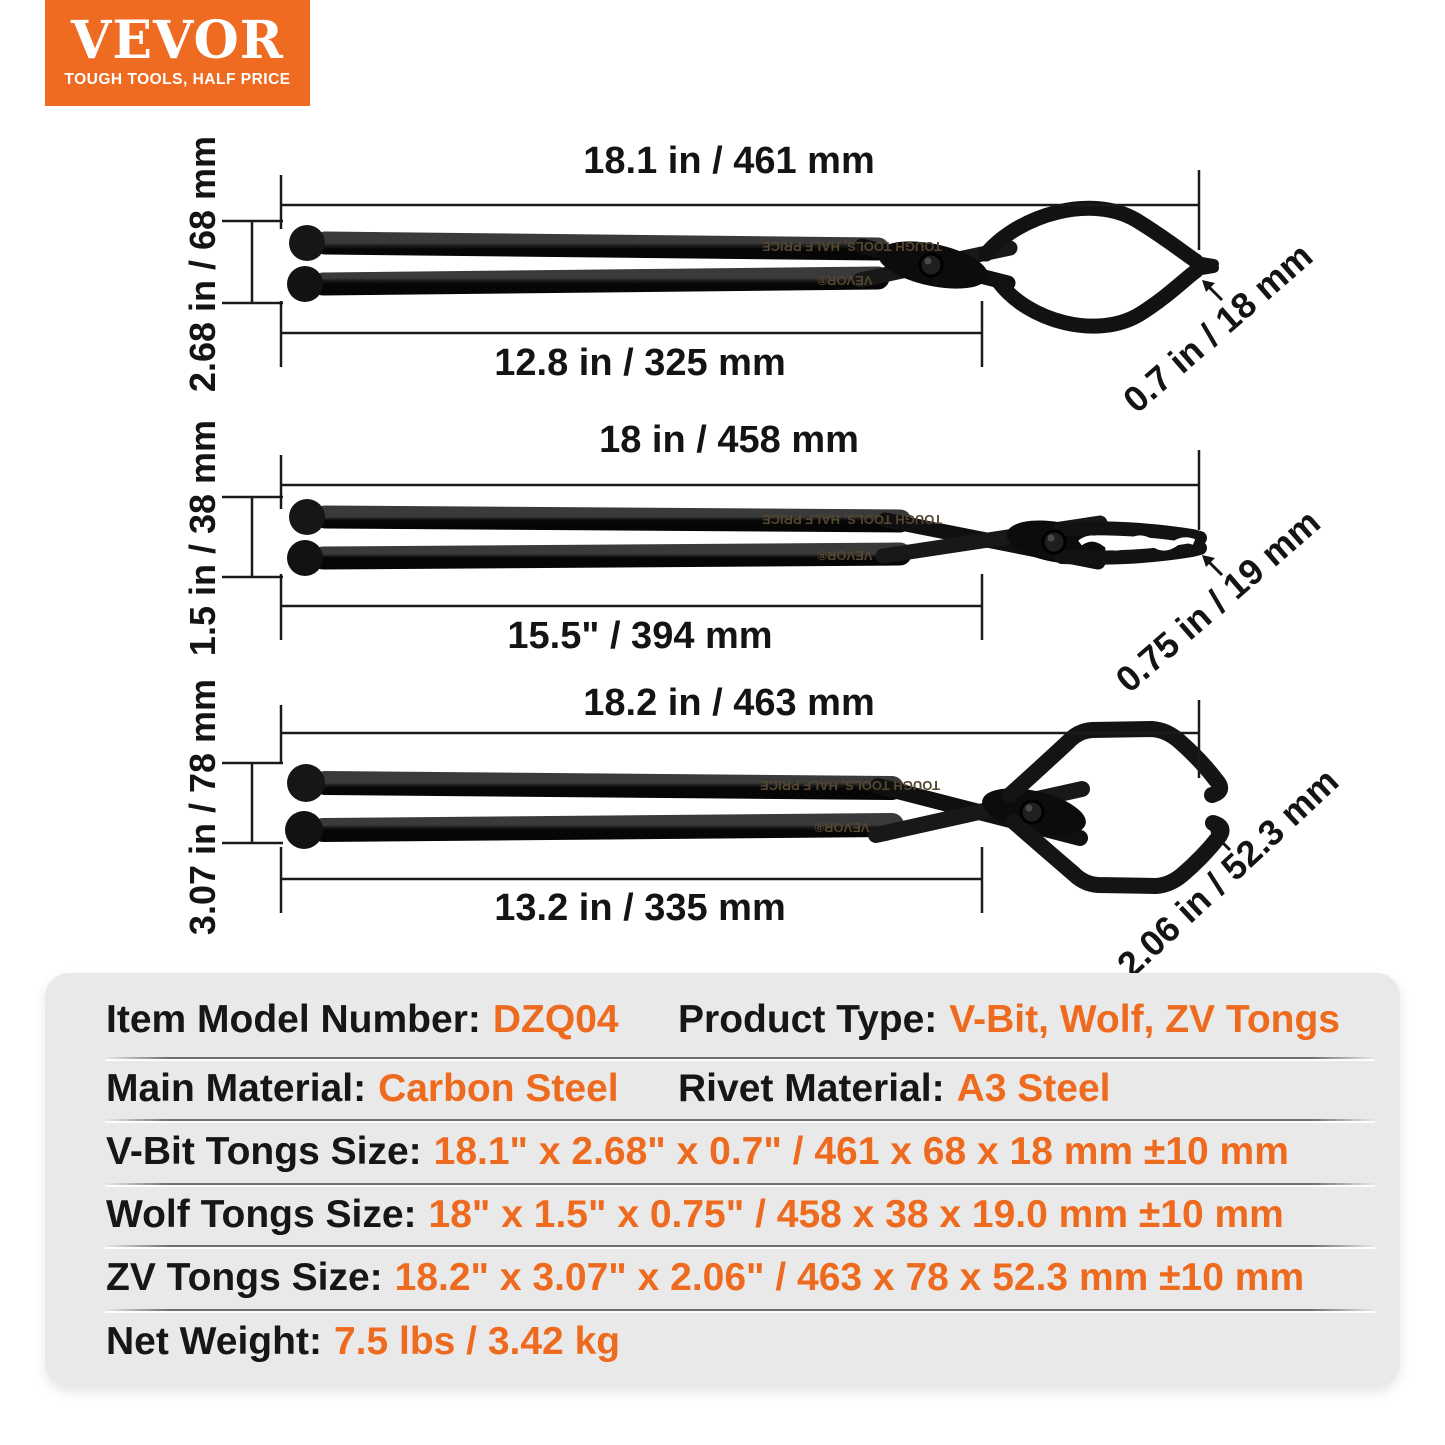 The height and width of the screenshot is (1445, 1445). Describe the element at coordinates (729, 703) in the screenshot. I see `zv-overall-length-label: 18.2 in / 463 mm` at that location.